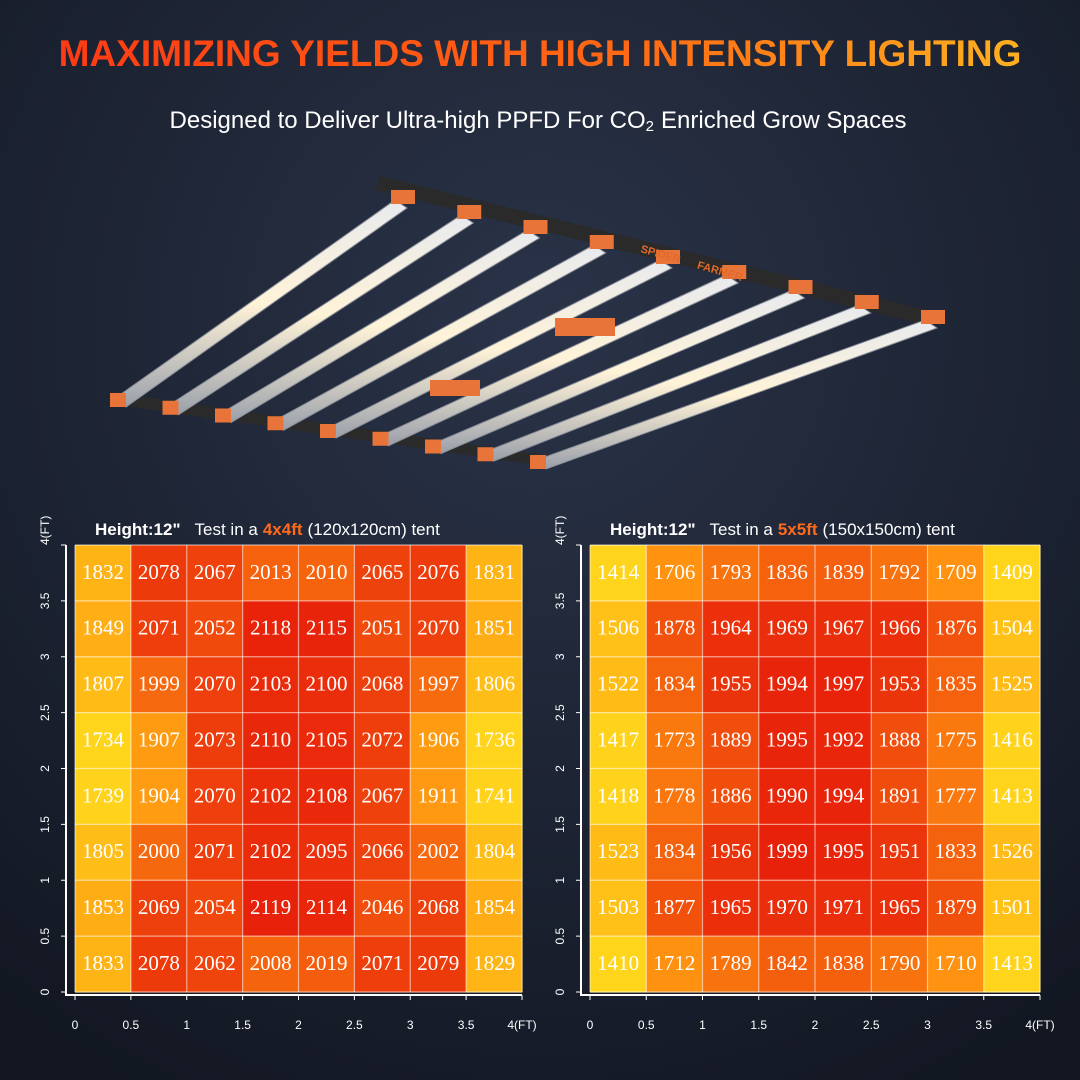 The height and width of the screenshot is (1080, 1080). I want to click on cell-label: 1709, so click(956, 572).